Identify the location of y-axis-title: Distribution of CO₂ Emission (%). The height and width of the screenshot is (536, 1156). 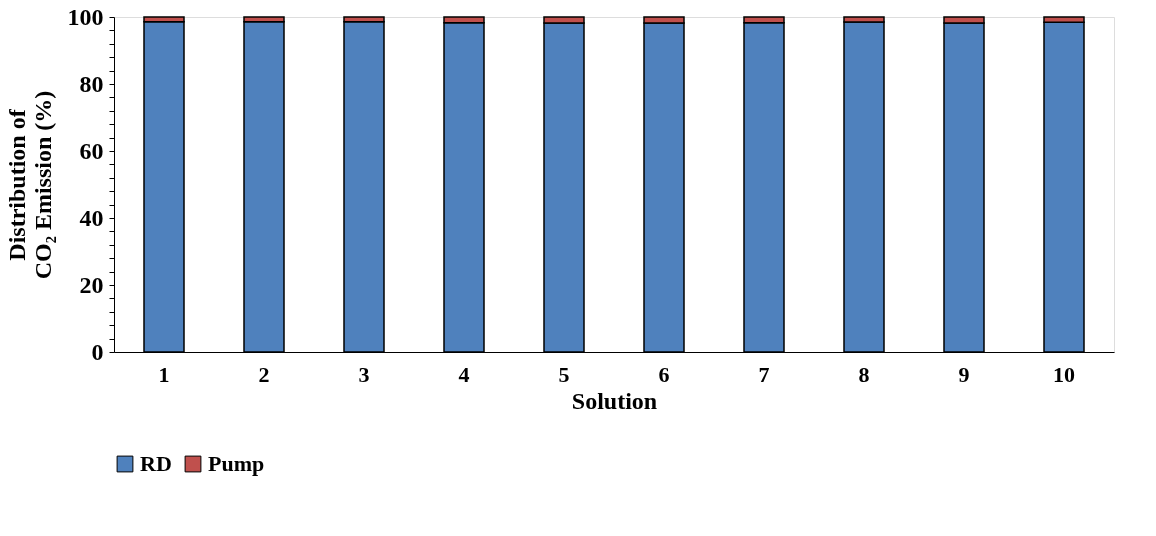
(29, 185).